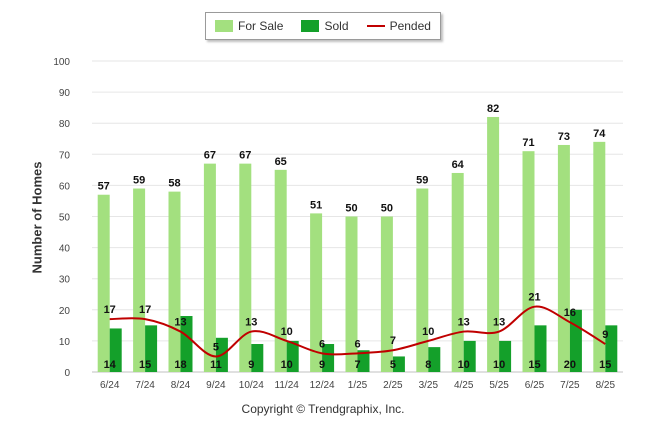  I want to click on legend-swatch-pended, so click(375, 26).